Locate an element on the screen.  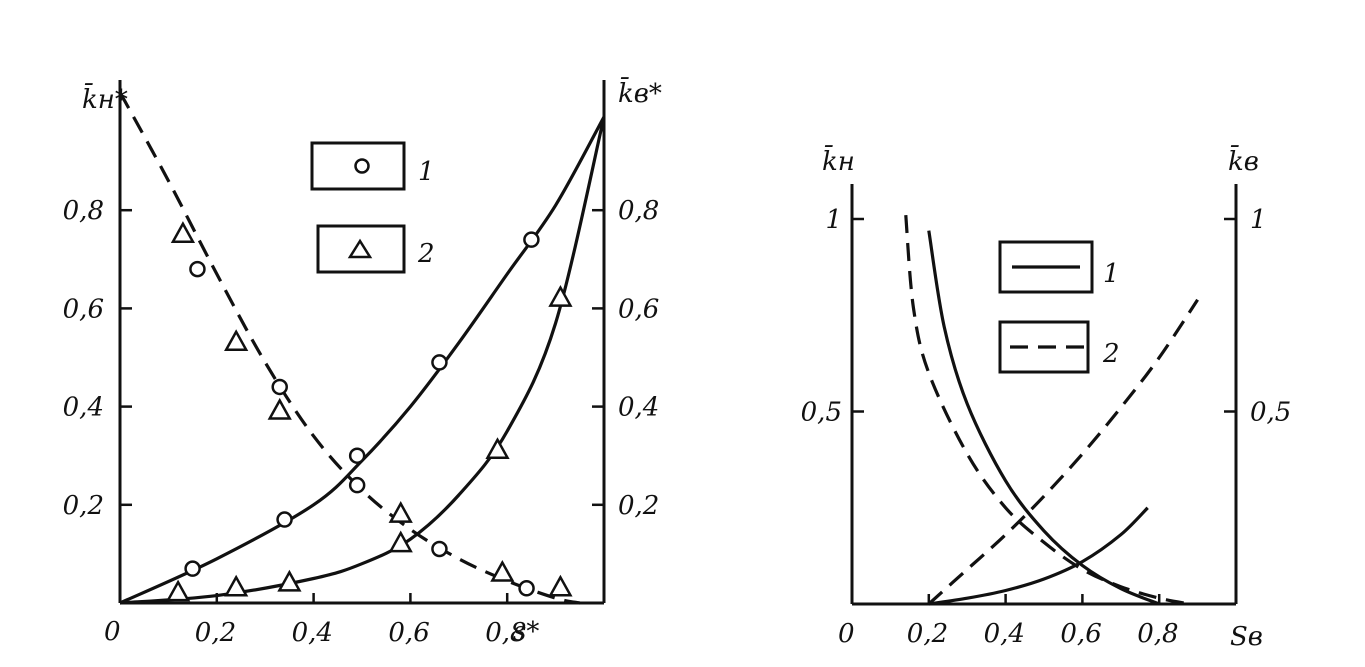
right-legend-label-1: 1 is located at coordinates (1111, 274).